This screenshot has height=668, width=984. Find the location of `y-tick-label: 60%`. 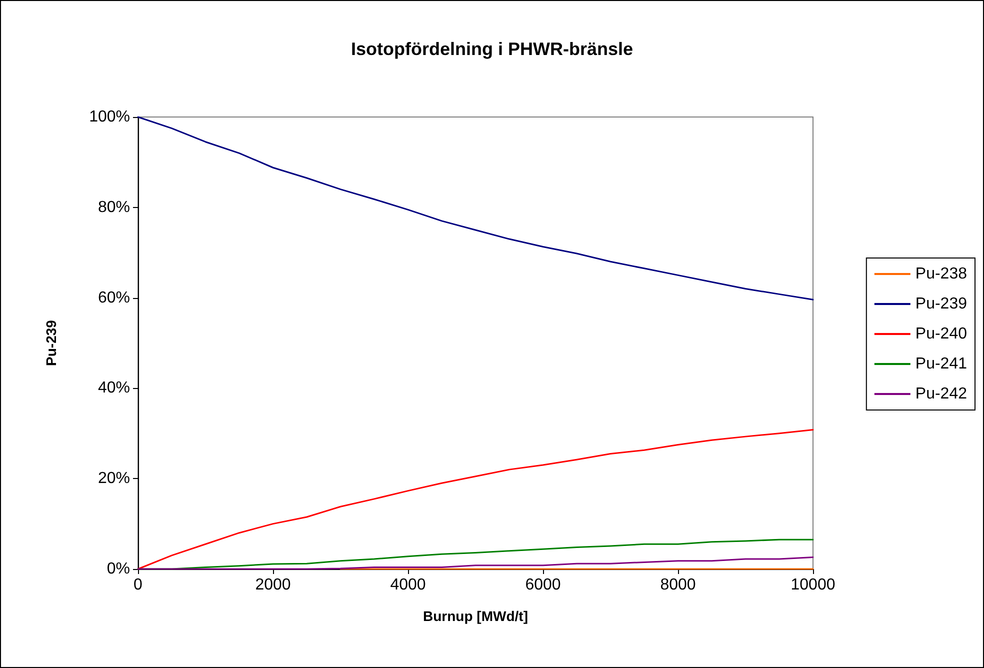

y-tick-label: 60% is located at coordinates (114, 297).